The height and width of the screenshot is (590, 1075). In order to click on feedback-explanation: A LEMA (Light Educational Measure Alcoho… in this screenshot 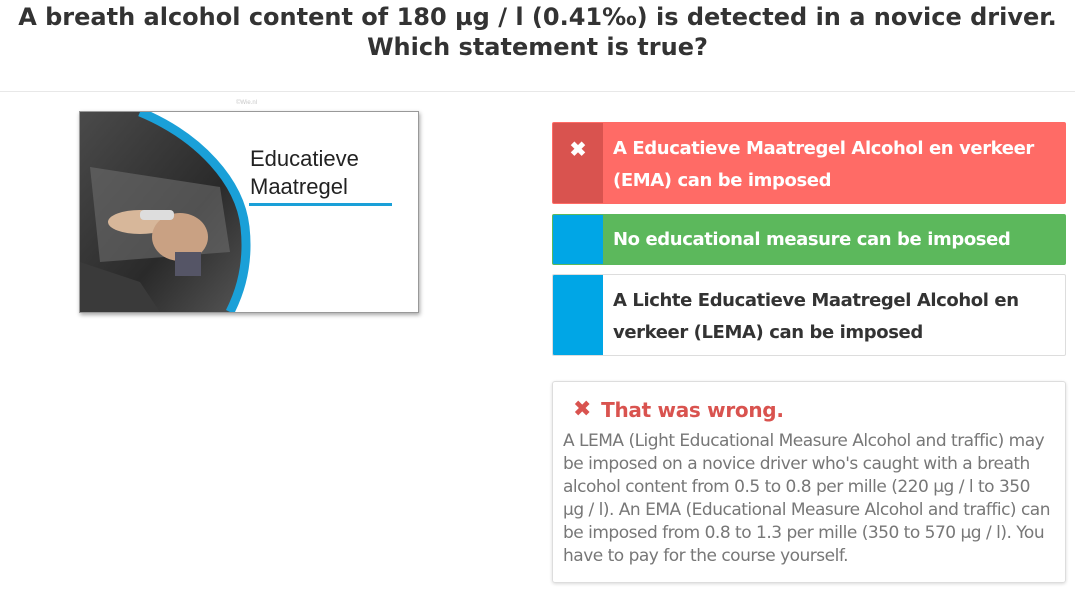, I will do `click(807, 498)`.